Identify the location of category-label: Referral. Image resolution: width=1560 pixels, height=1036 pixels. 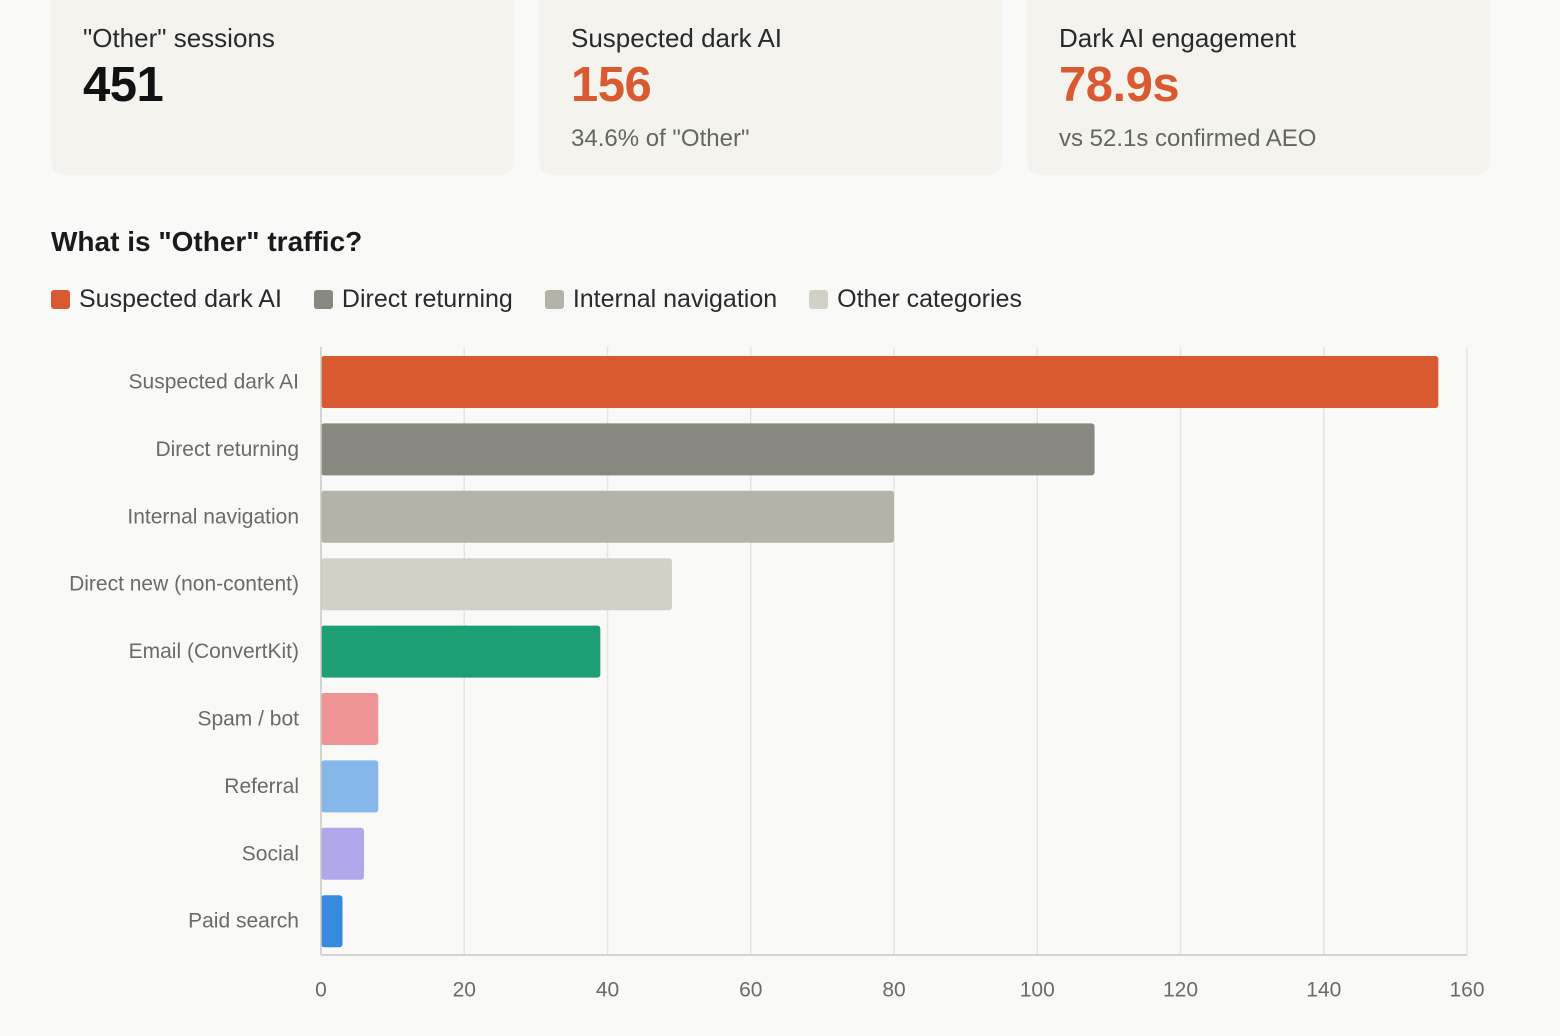
(261, 786).